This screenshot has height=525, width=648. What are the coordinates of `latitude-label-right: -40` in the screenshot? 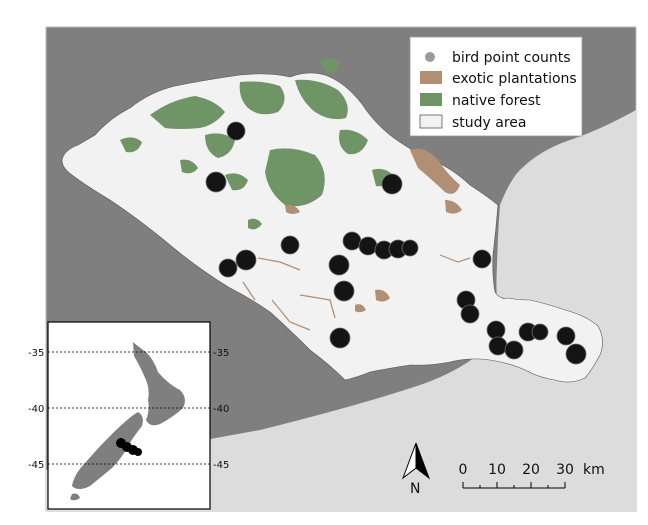 It's located at (221, 409).